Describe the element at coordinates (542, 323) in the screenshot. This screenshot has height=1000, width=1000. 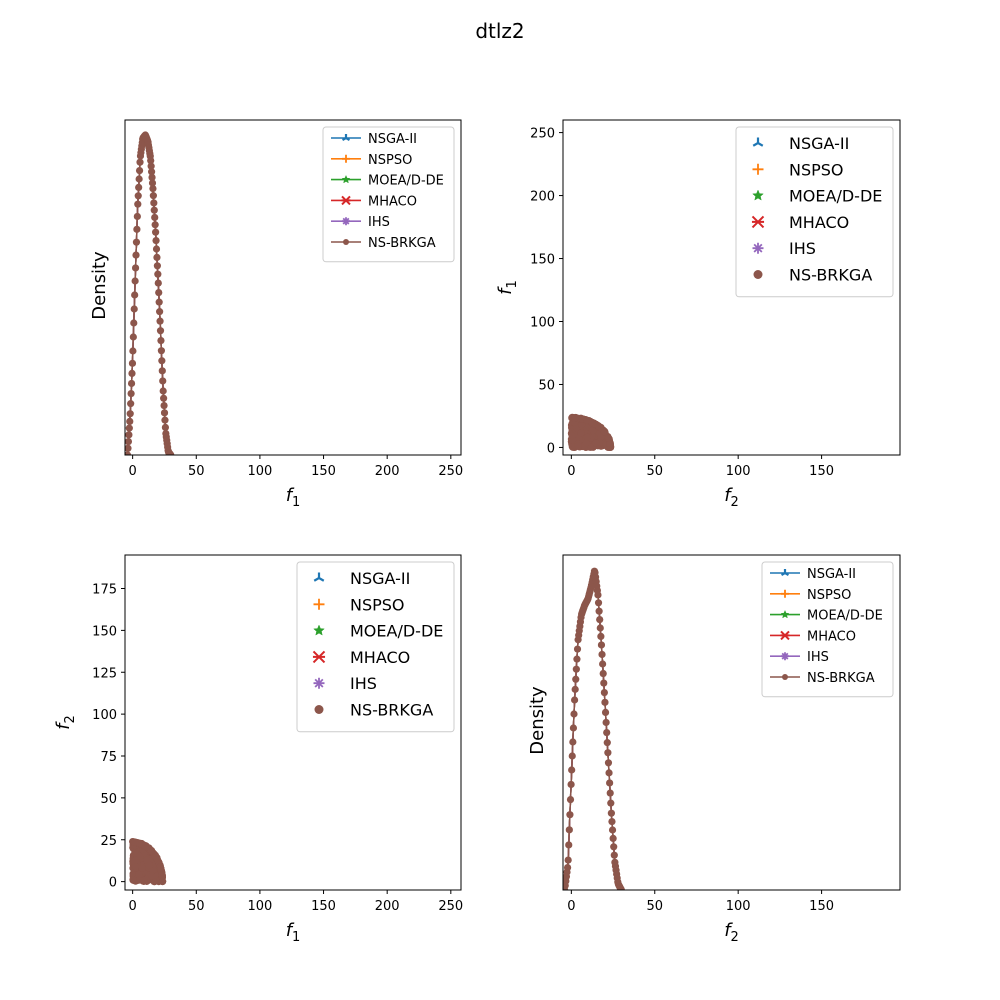
I see `y-tick-label: 100` at that location.